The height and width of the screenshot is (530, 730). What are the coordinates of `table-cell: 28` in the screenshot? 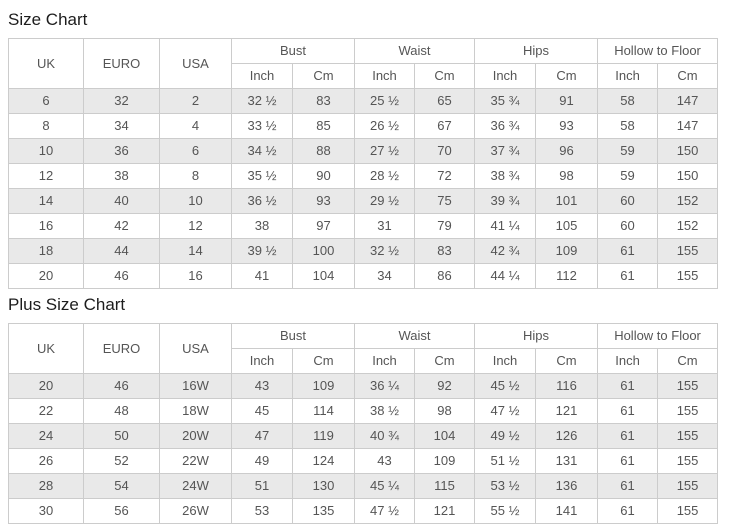 It's located at (46, 486).